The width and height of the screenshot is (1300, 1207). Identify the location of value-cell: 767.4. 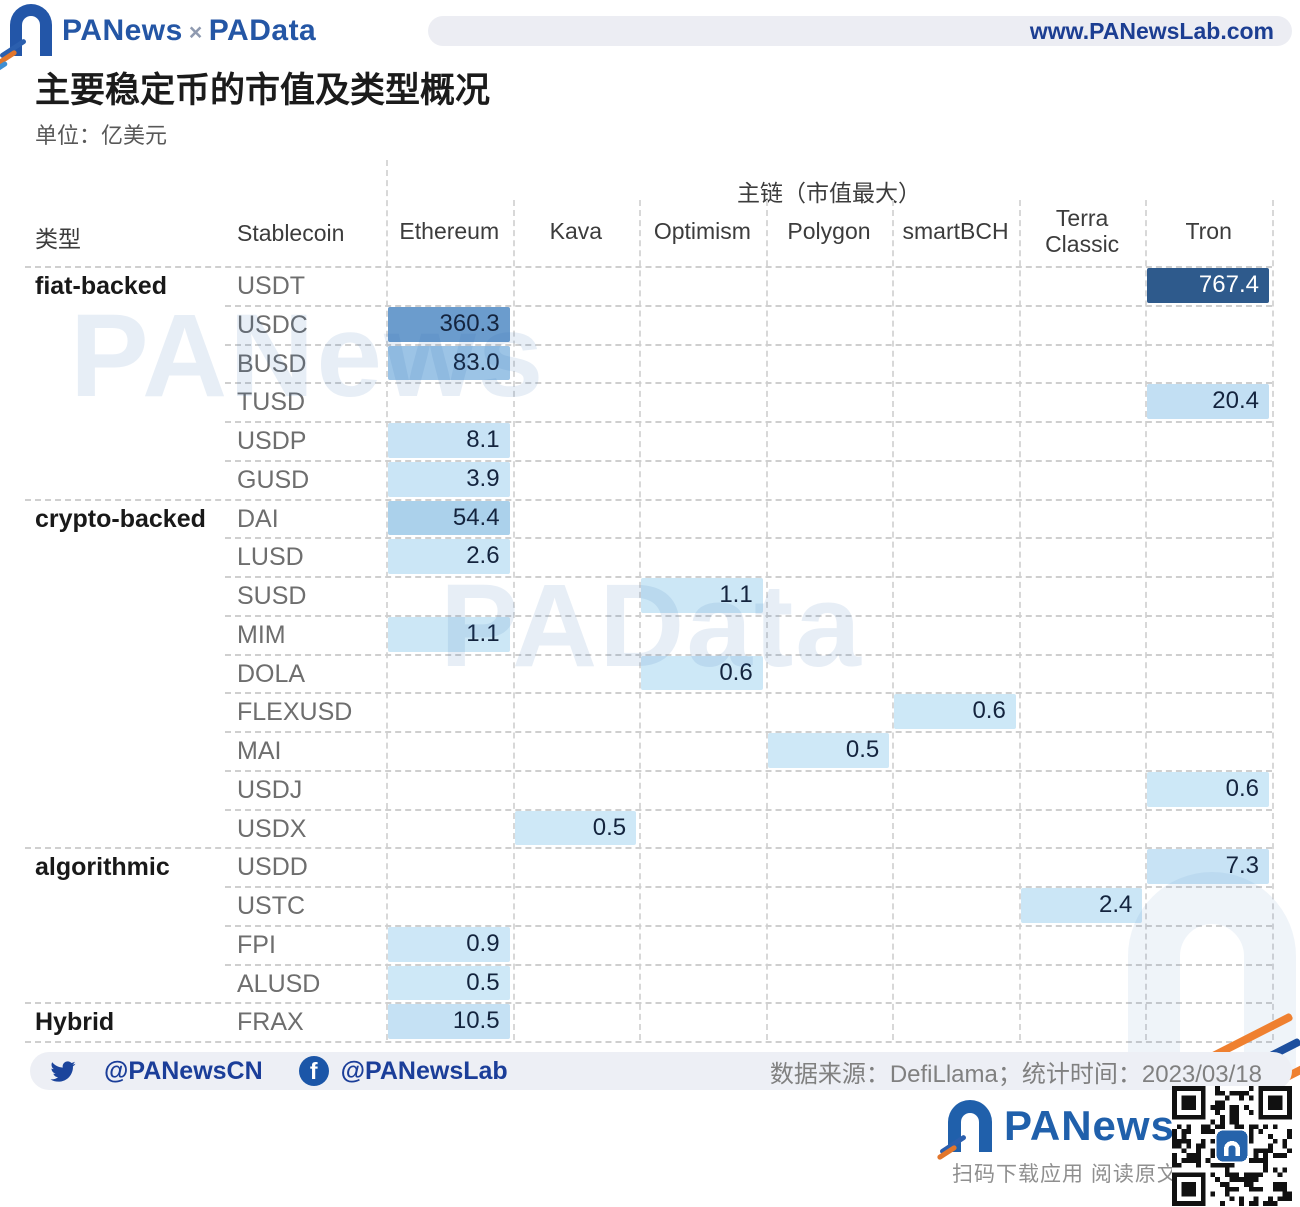
(1208, 285).